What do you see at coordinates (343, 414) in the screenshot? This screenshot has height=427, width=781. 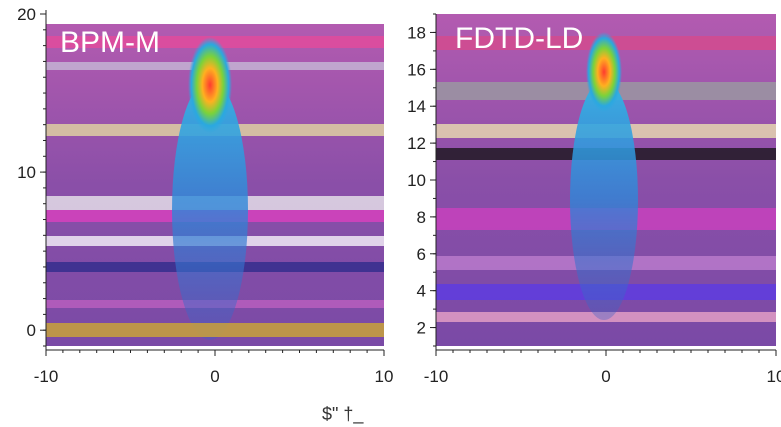 I see `footer-caption: $" †_` at bounding box center [343, 414].